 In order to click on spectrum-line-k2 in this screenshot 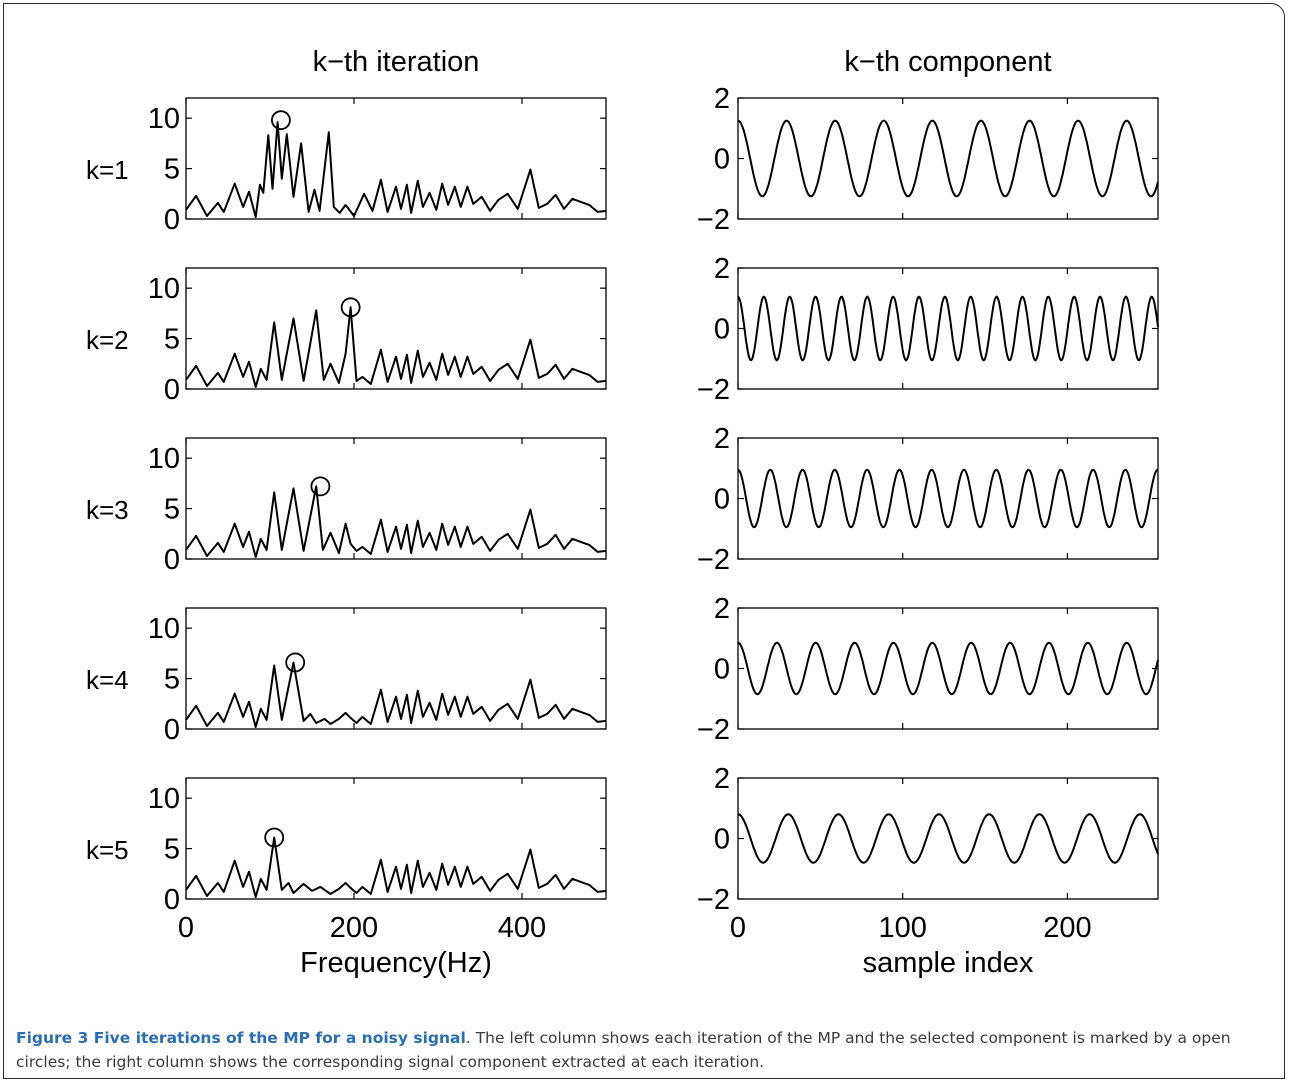, I will do `click(396, 347)`.